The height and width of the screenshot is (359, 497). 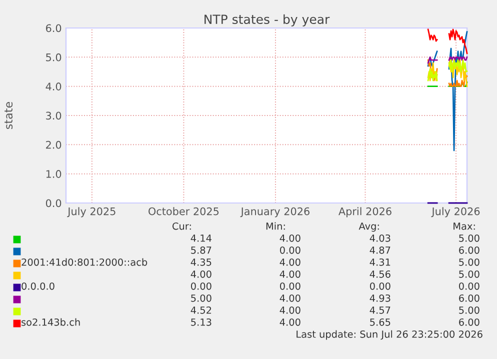 What do you see at coordinates (389, 335) in the screenshot?
I see `text: Last update: Sun Jul 26 23:25:00 2026` at bounding box center [389, 335].